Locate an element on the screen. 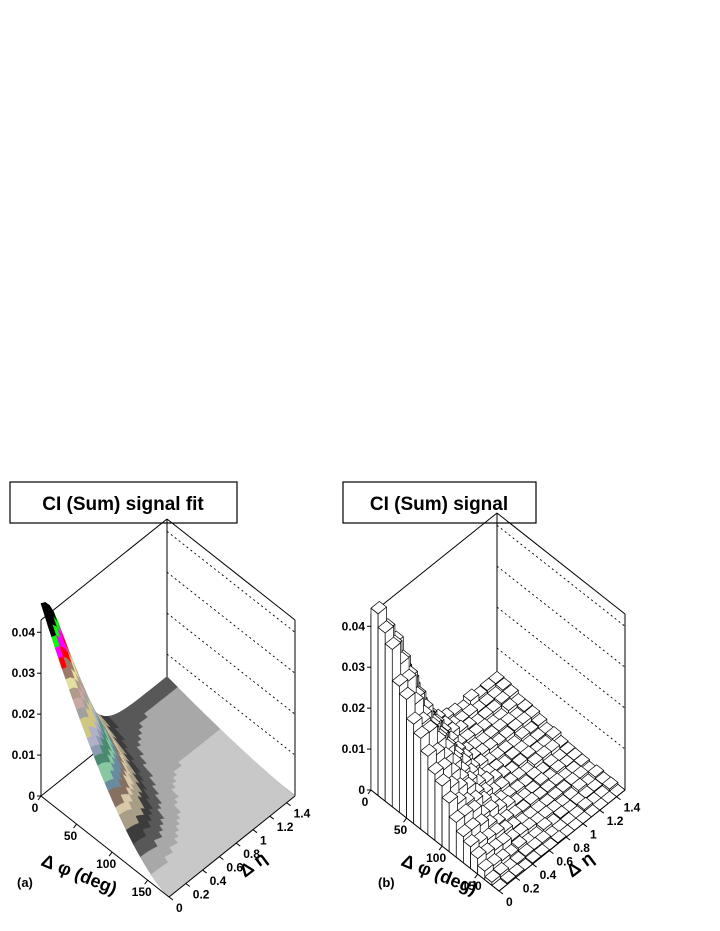 The height and width of the screenshot is (931, 720). y-tick-label-a: 0.4 is located at coordinates (218, 881).